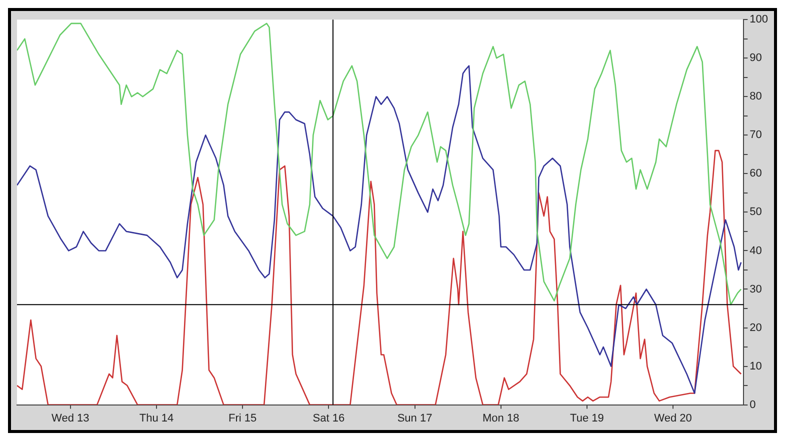 This screenshot has width=785, height=441. What do you see at coordinates (756, 135) in the screenshot?
I see `y-tick-label: 70` at bounding box center [756, 135].